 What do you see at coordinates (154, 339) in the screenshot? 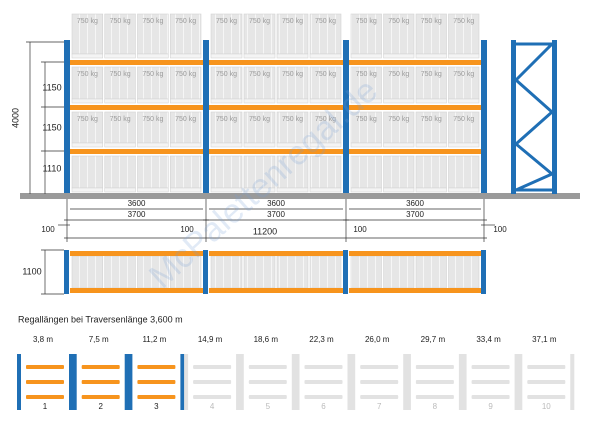
I see `config-length: 11,2 m` at bounding box center [154, 339].